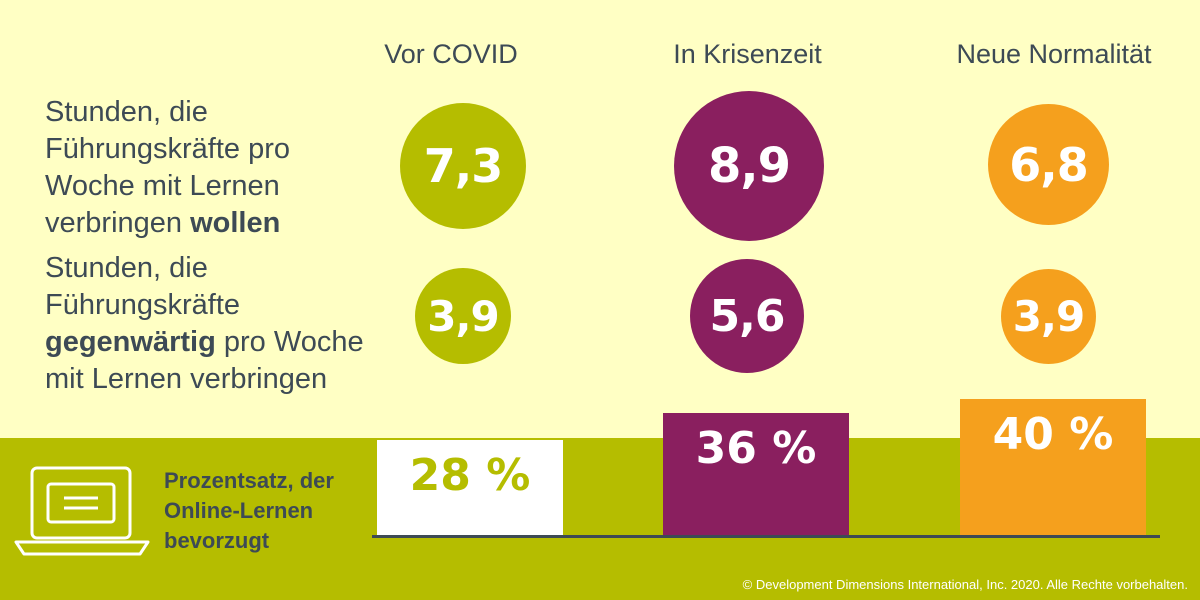  Describe the element at coordinates (1053, 434) in the screenshot. I see `bar-label-neue-normalitaet: 40 %` at that location.